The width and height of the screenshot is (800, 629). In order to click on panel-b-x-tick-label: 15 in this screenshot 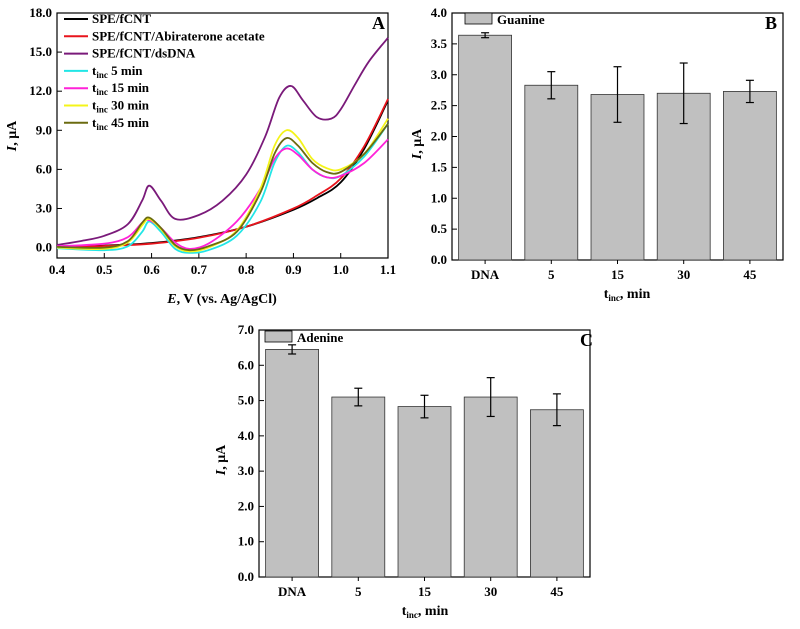, I will do `click(618, 274)`.